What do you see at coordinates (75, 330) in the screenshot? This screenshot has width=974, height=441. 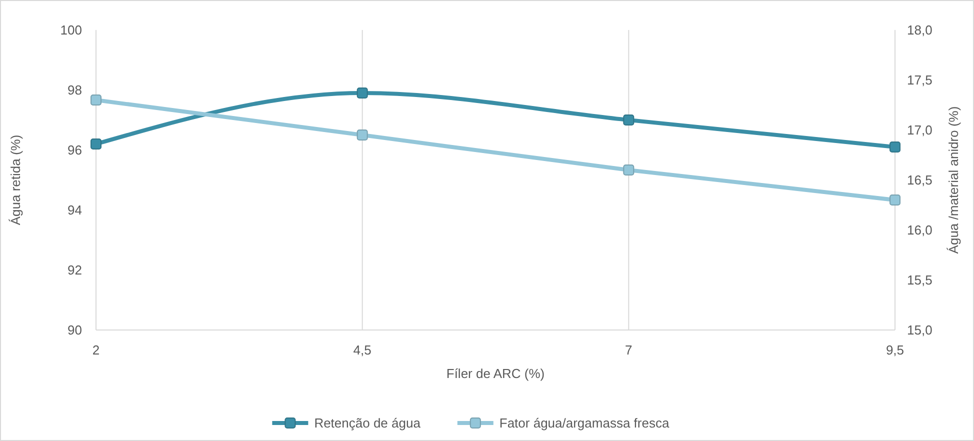 I see `y-tick-label: 90` at bounding box center [75, 330].